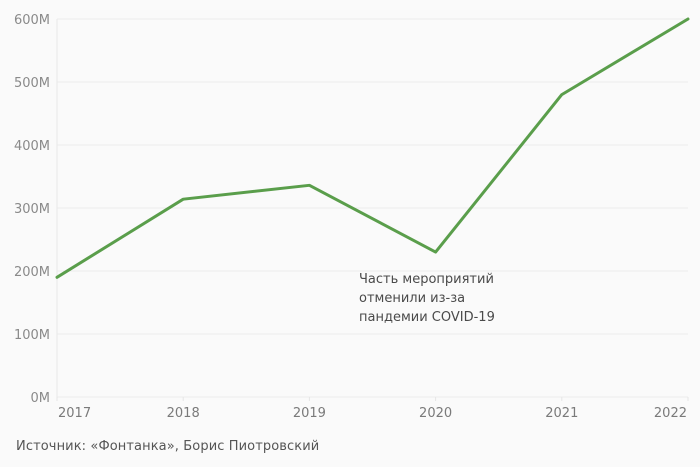 Image resolution: width=700 pixels, height=467 pixels. I want to click on y-tick-label: 600M, so click(32, 20).